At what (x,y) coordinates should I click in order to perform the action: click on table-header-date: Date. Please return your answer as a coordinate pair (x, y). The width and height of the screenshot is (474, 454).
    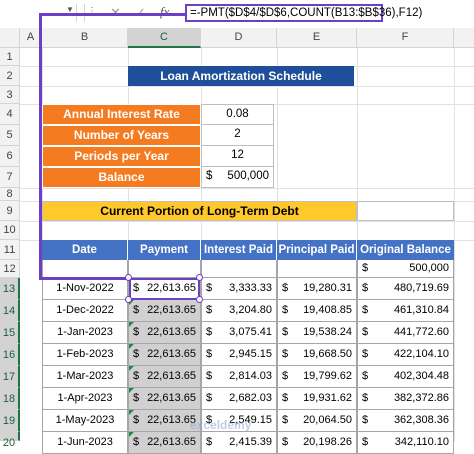
    Looking at the image, I should click on (85, 250).